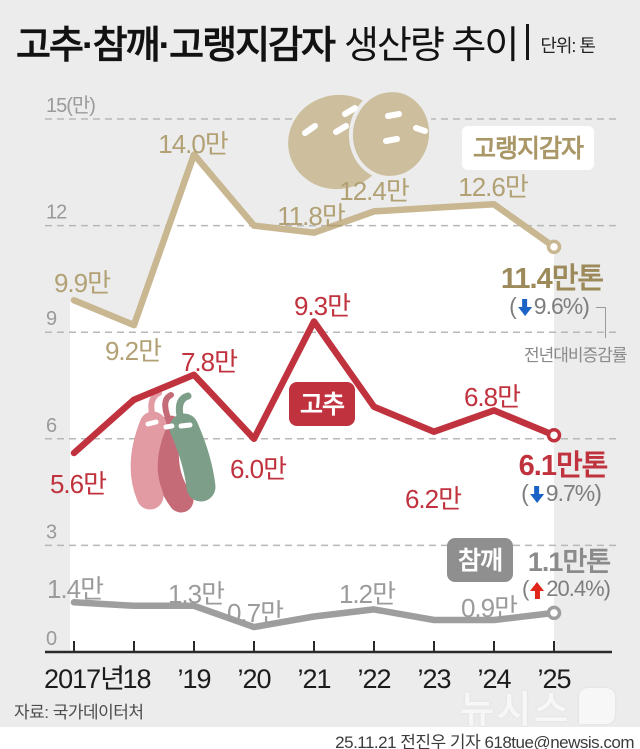  I want to click on potato-illustration, so click(361, 139).